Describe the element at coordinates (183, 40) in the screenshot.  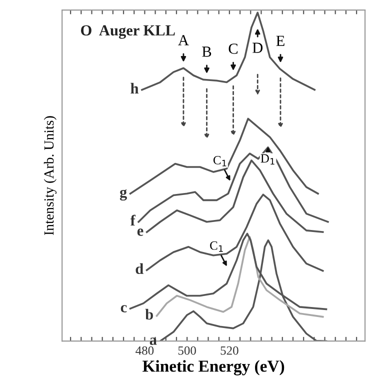
I see `annotation: A` at that location.